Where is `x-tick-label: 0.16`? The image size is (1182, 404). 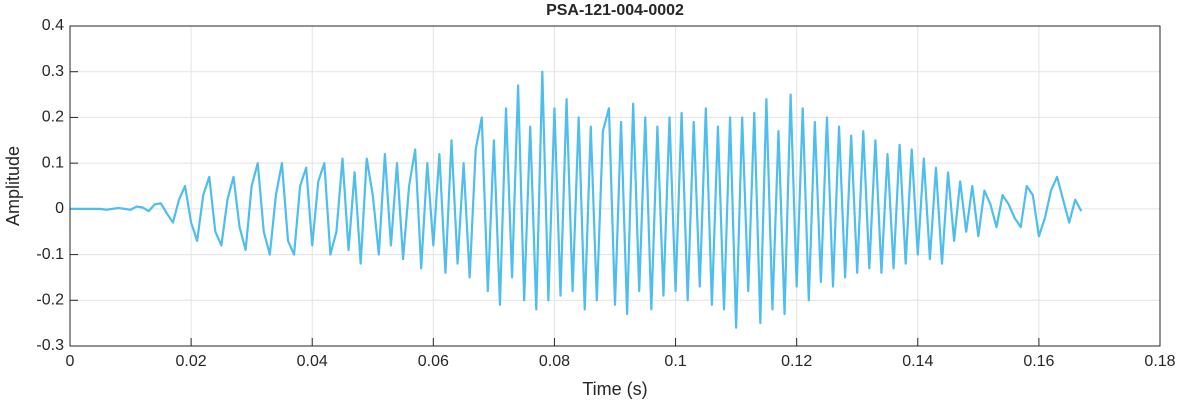 x-tick-label: 0.16 is located at coordinates (1038, 361).